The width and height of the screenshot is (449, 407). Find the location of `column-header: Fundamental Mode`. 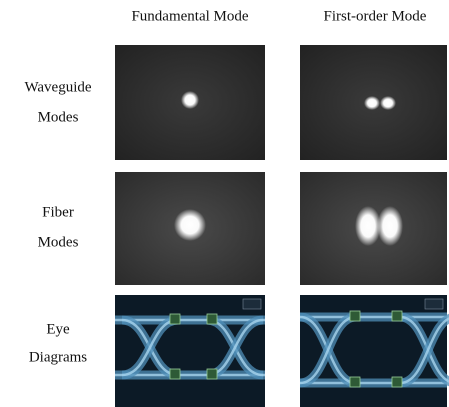

column-header: Fundamental Mode is located at coordinates (189, 16).